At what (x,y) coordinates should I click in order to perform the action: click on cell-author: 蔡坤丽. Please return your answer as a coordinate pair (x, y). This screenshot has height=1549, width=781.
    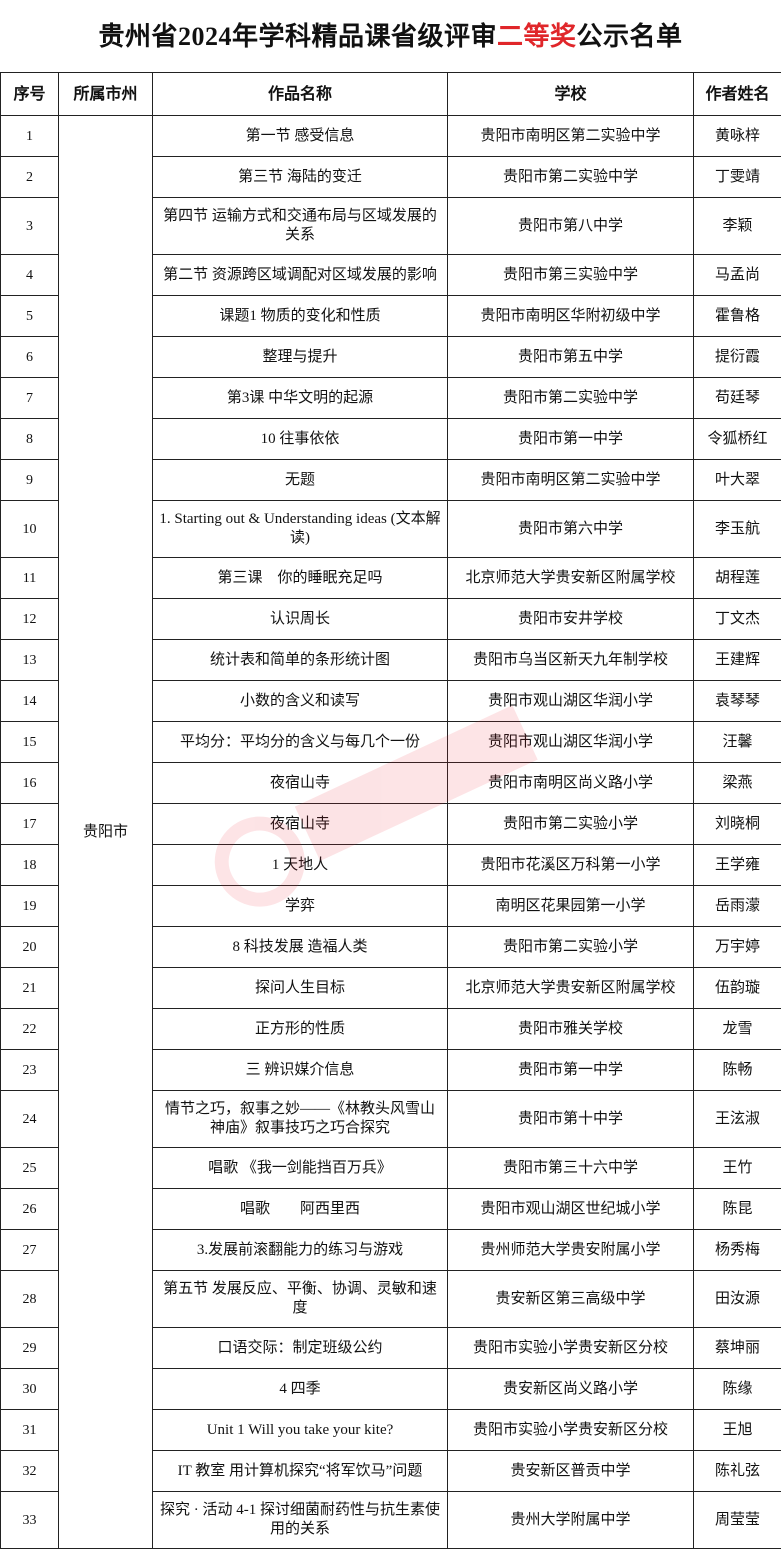
    Looking at the image, I should click on (737, 1348).